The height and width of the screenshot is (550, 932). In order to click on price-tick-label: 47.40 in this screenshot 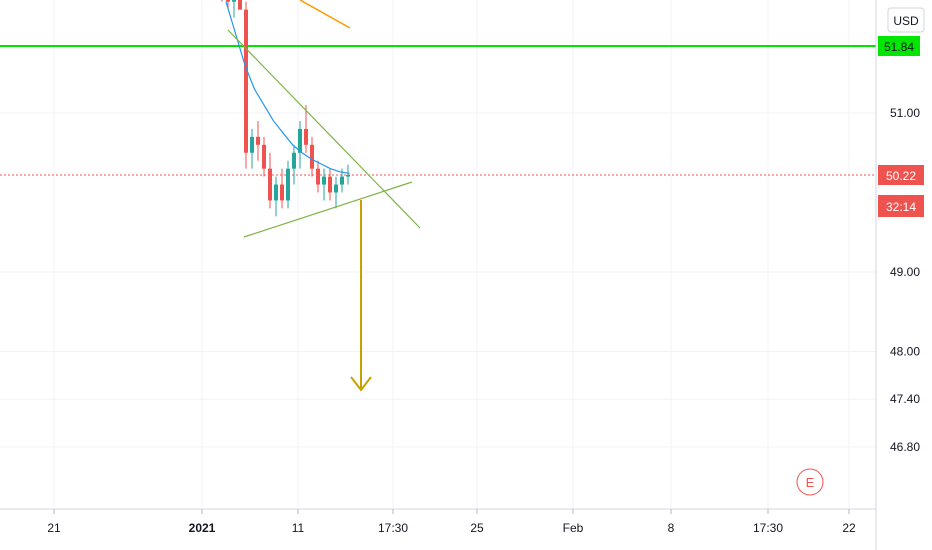, I will do `click(905, 399)`.